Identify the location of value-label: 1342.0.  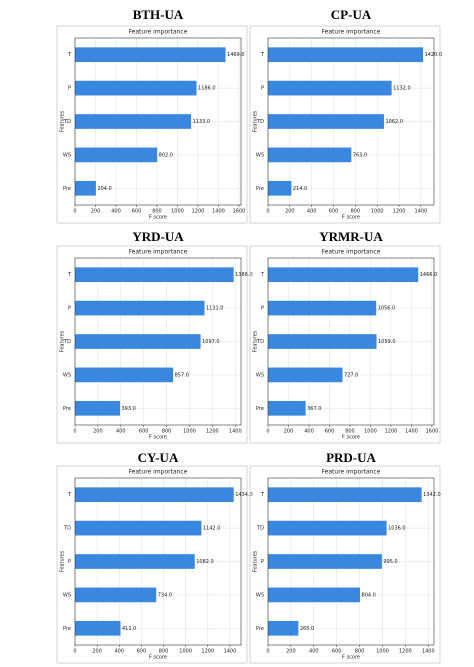
(432, 495).